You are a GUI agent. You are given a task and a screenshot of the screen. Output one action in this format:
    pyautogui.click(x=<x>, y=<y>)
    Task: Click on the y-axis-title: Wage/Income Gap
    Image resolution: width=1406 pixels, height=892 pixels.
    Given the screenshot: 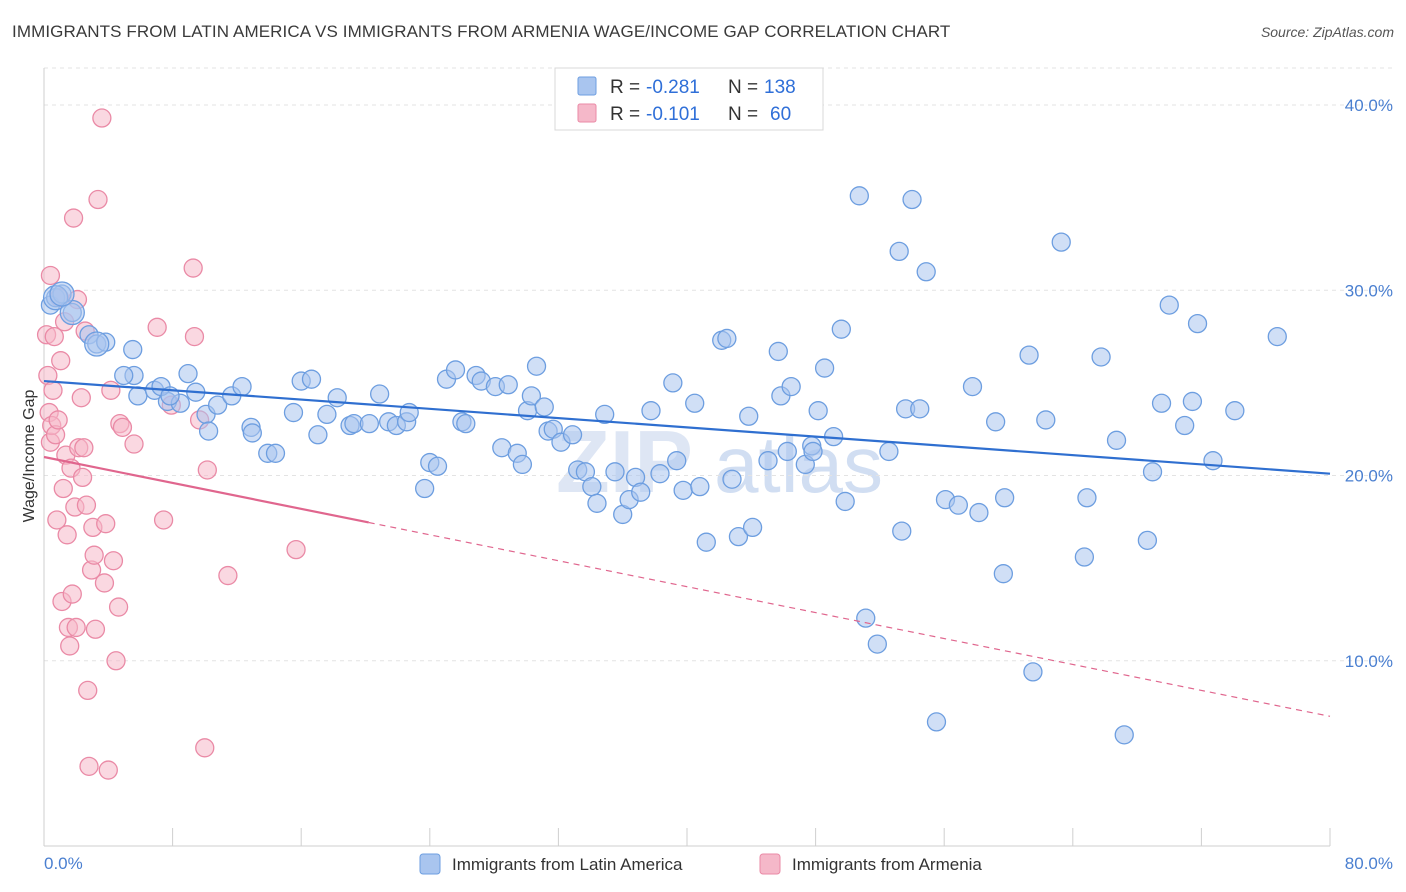 What is the action you would take?
    pyautogui.click(x=29, y=456)
    